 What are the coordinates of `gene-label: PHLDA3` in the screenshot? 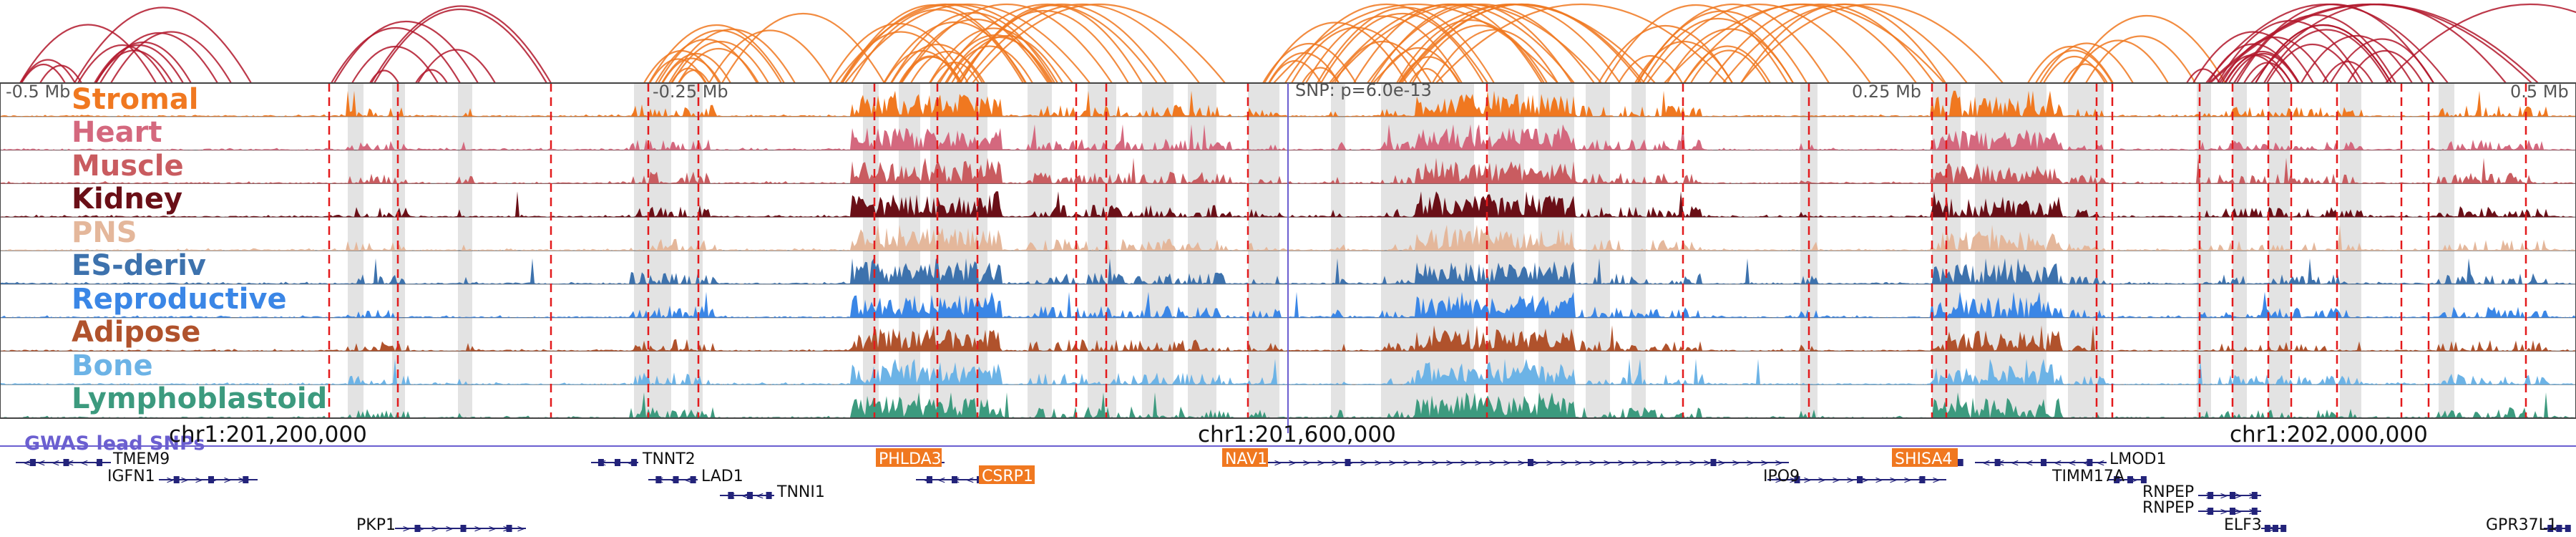 It's located at (911, 459).